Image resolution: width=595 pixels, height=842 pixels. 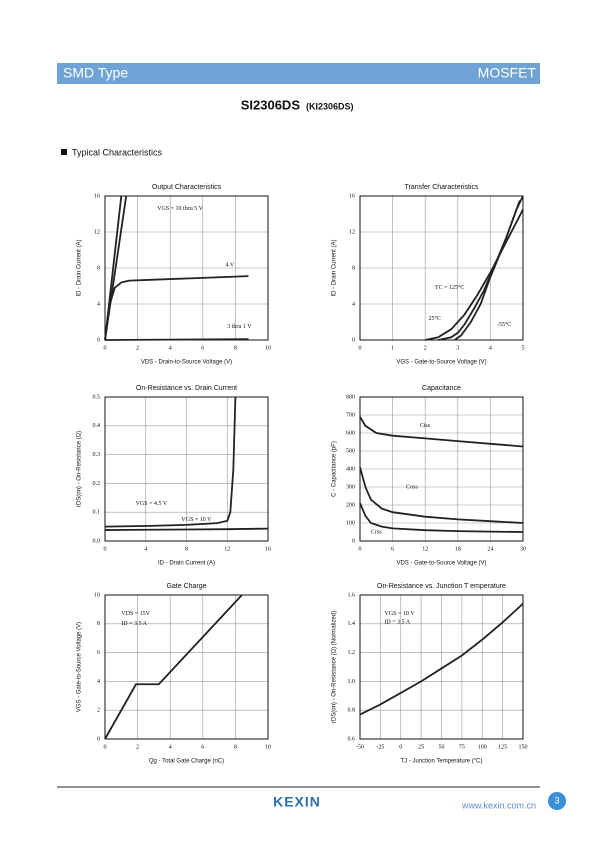 What do you see at coordinates (135, 614) in the screenshot?
I see `annotation: VDS = 15V` at bounding box center [135, 614].